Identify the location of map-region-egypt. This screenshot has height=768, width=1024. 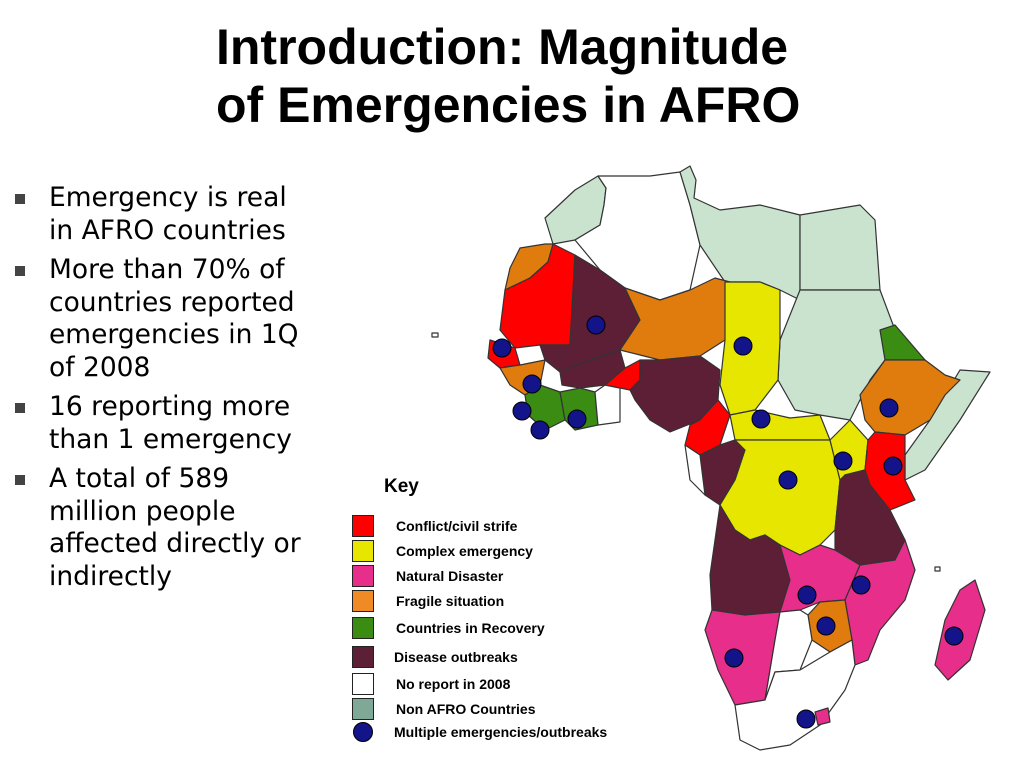
(840, 247).